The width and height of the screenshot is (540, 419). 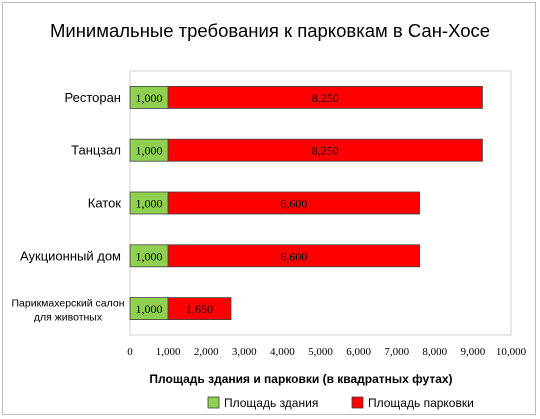 I want to click on category-label-1: Танцзал, so click(x=96, y=150).